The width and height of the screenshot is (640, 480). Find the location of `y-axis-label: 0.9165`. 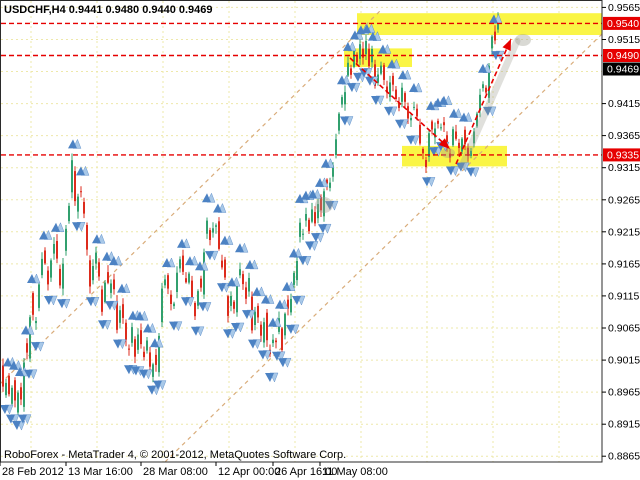

y-axis-label: 0.9165 is located at coordinates (624, 264).